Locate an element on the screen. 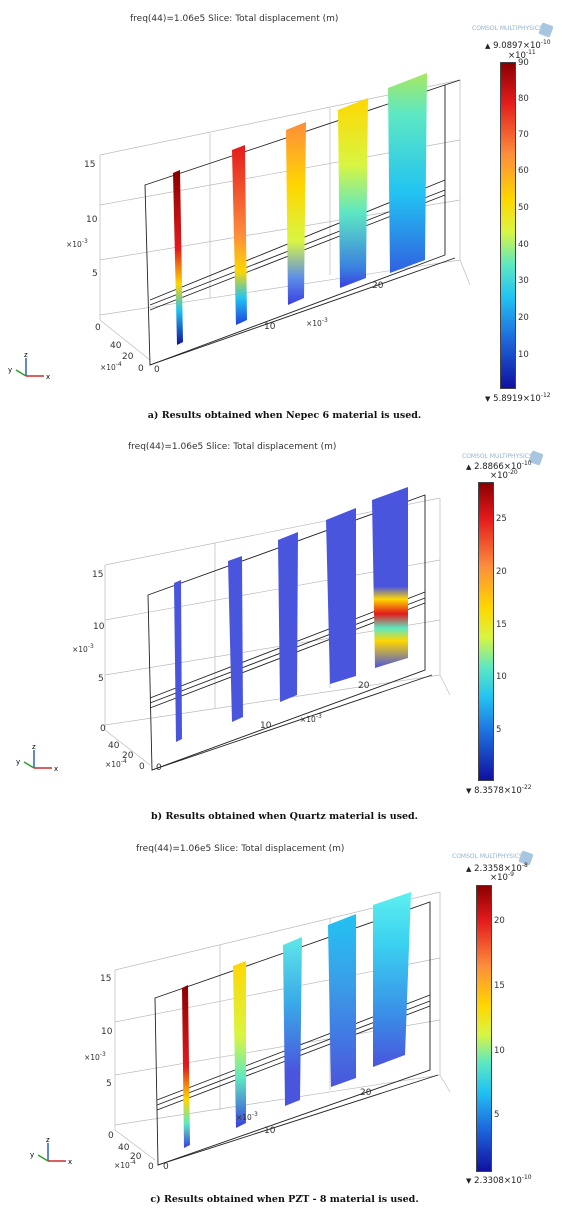 This screenshot has width=569, height=1213. comsol-logo-icon is located at coordinates (546, 30).